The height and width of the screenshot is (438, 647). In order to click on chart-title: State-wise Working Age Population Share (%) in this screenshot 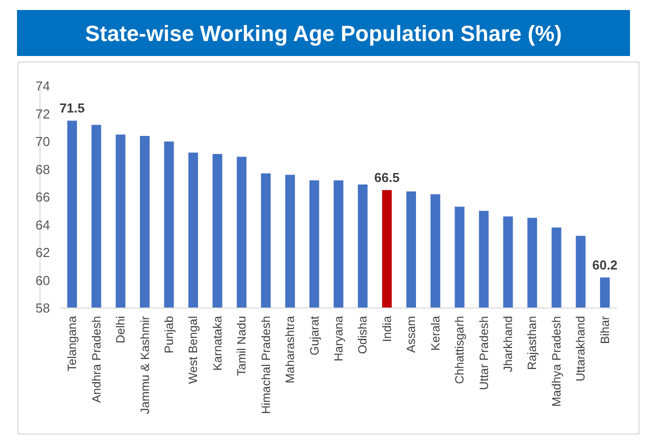, I will do `click(323, 33)`.